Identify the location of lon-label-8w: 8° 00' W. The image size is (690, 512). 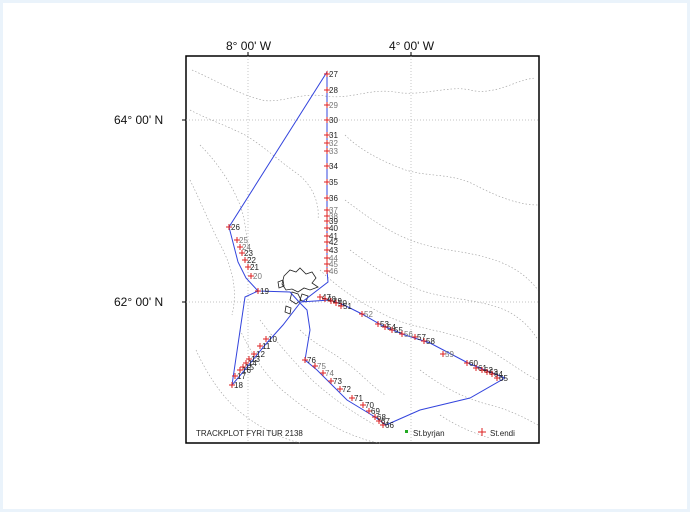
(249, 46).